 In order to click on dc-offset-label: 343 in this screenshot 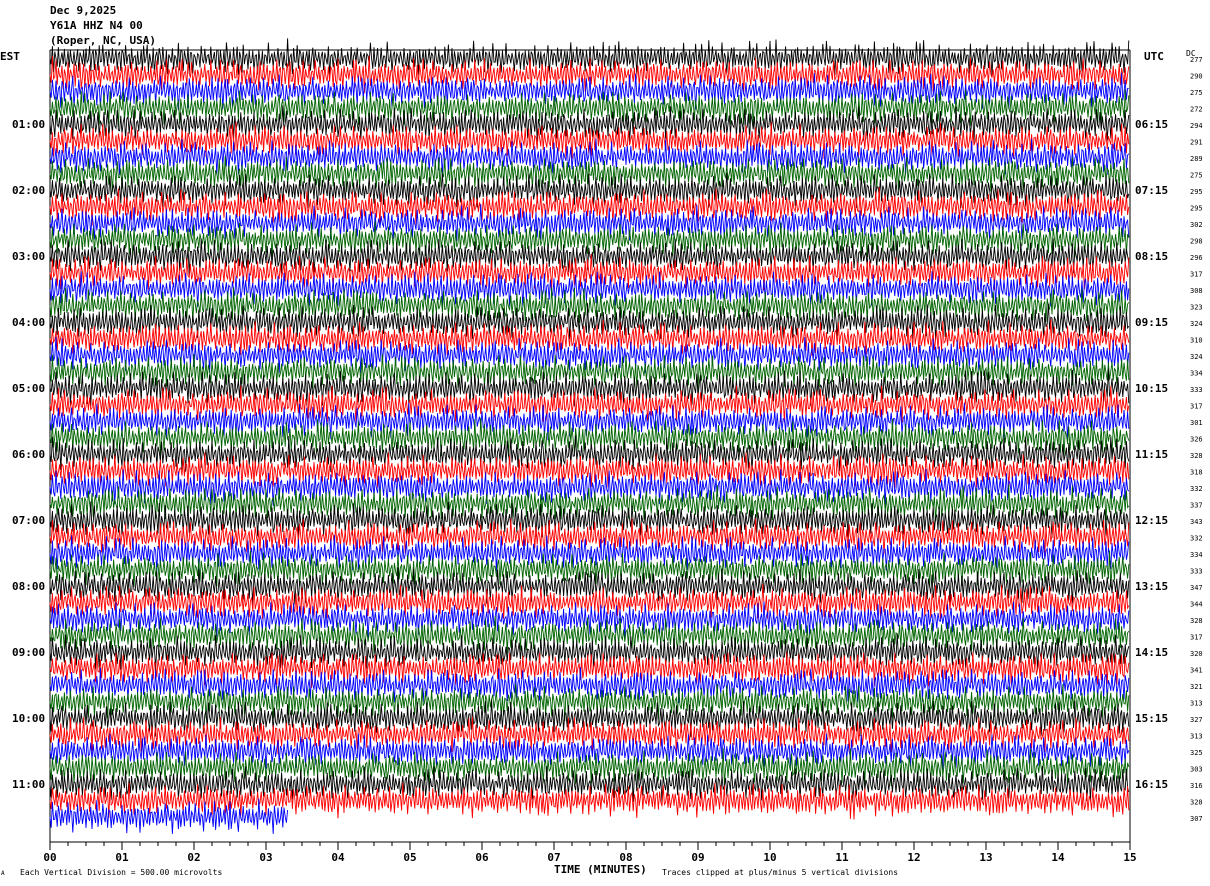, I will do `click(1196, 522)`.